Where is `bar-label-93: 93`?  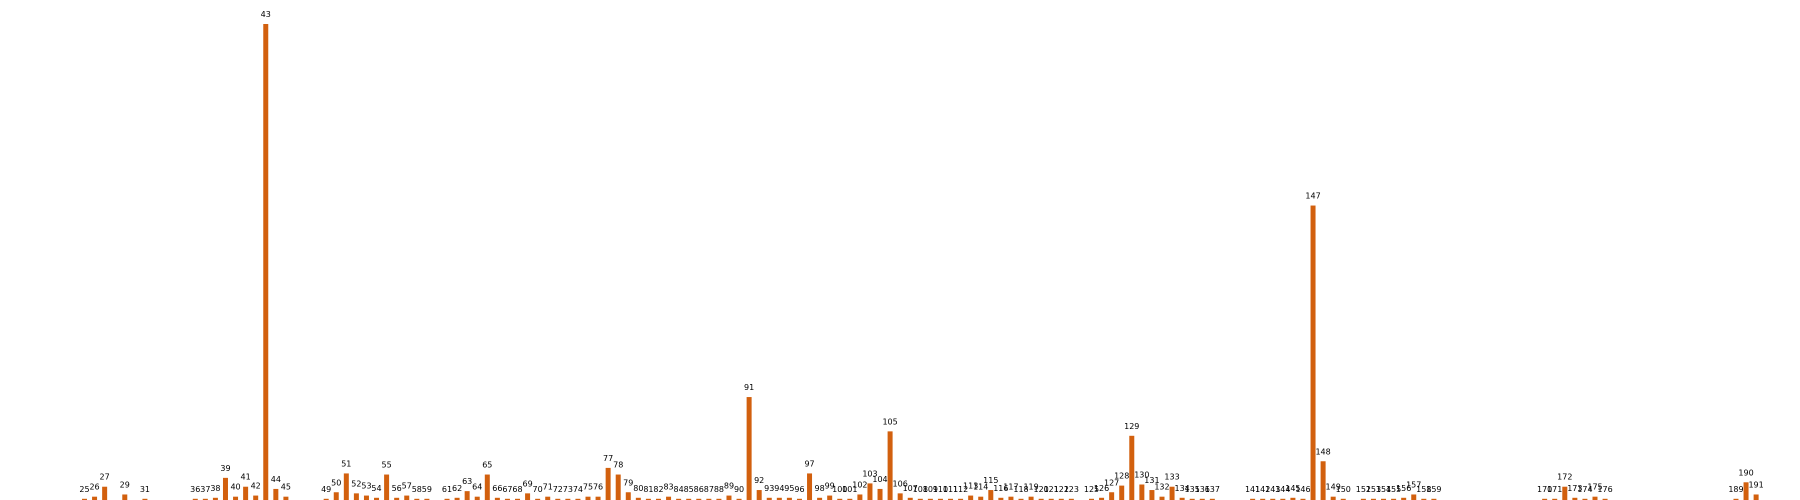 bar-label-93: 93 is located at coordinates (769, 488).